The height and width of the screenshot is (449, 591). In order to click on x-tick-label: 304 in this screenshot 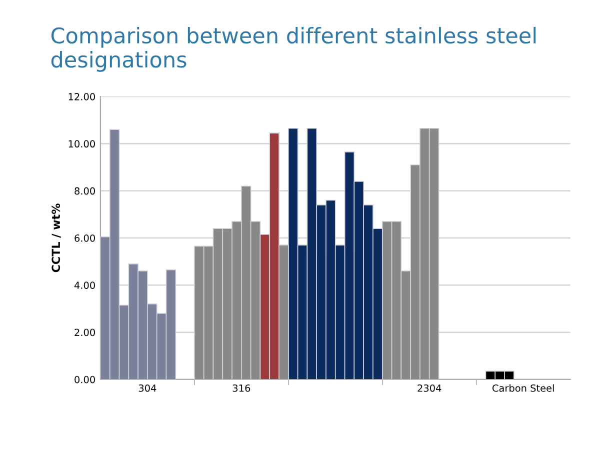, I will do `click(147, 388)`.